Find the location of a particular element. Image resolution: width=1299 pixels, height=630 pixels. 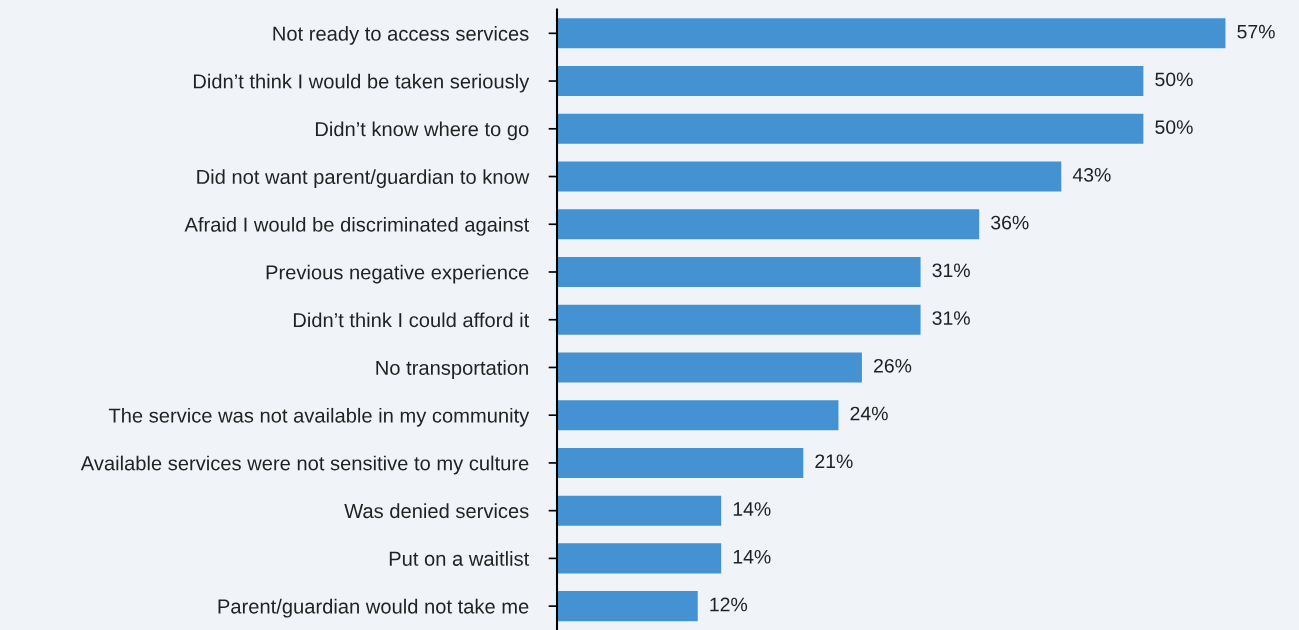

y-tick-label: Previous negative experience is located at coordinates (397, 274).